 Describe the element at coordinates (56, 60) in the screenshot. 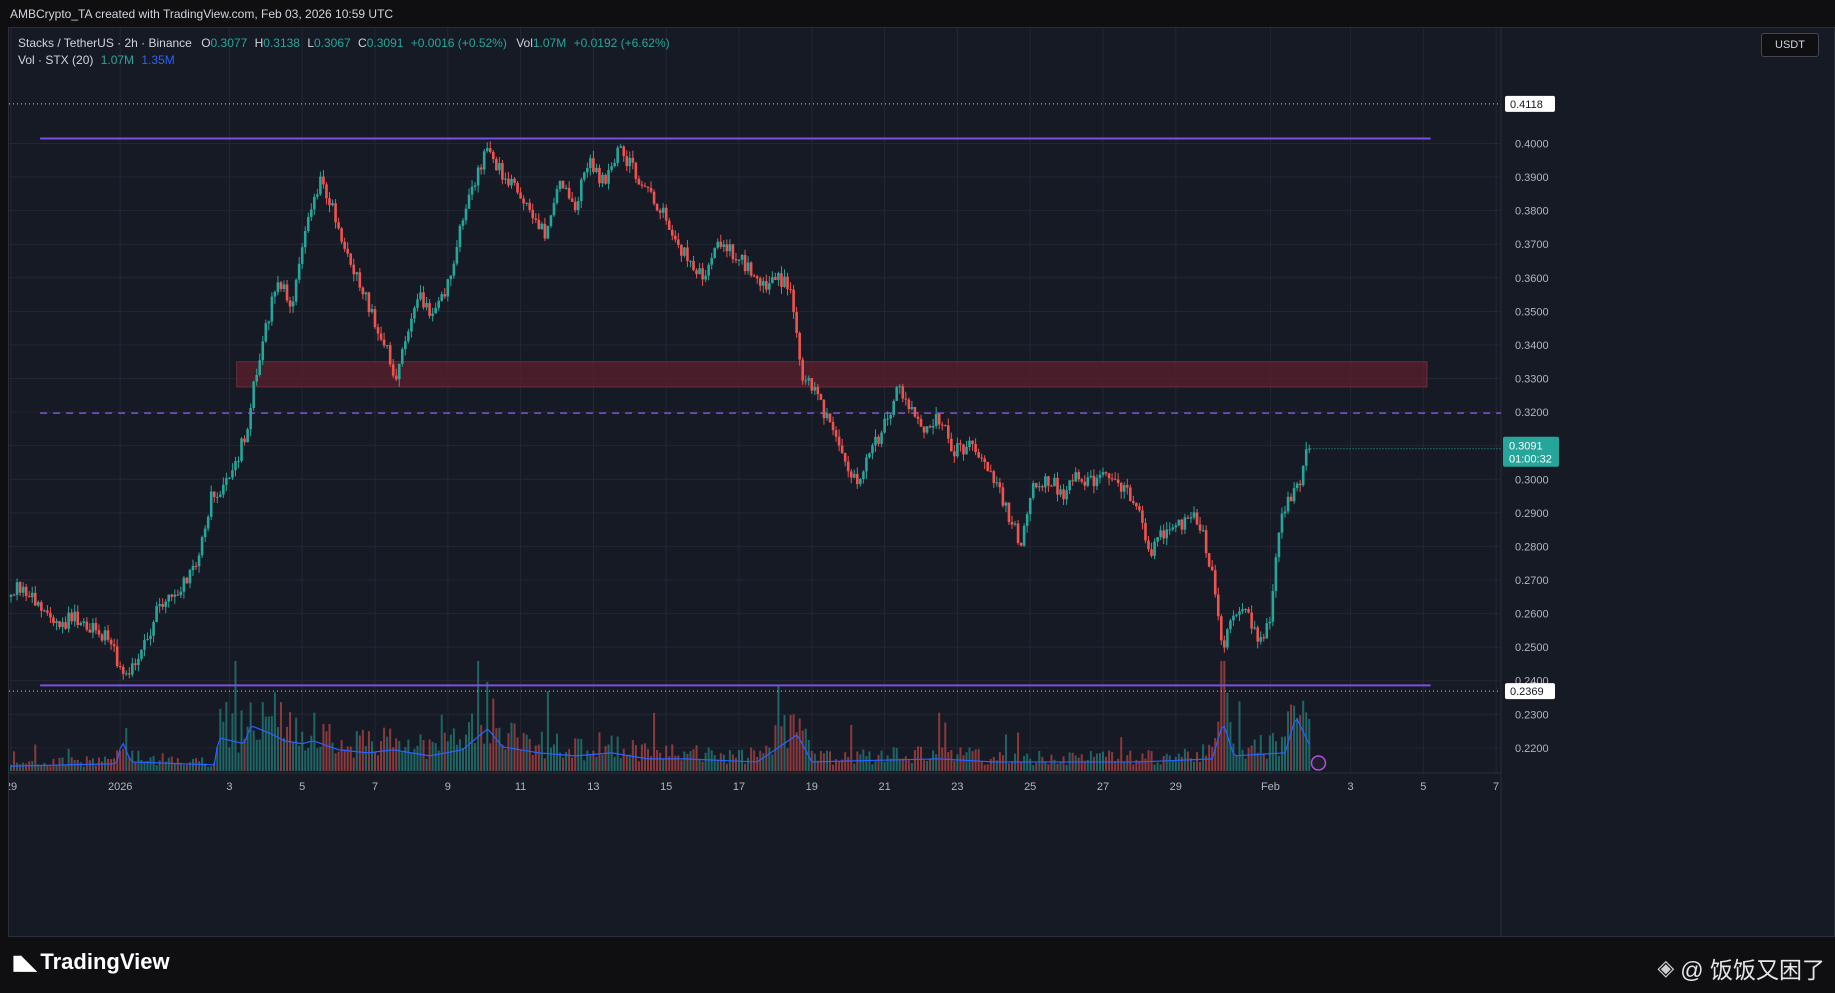

I see `volume-indicator-label: Vol · STX (20)` at that location.